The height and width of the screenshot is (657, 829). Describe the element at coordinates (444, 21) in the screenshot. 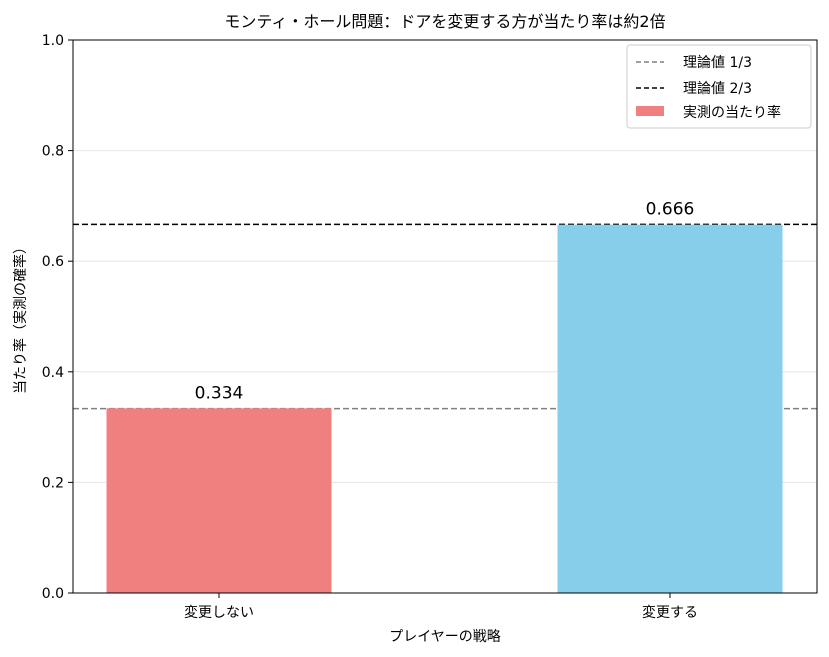

I see `chart-title: モンティ・ホール問題：ドアを変更する方が当たり率は約2倍` at that location.